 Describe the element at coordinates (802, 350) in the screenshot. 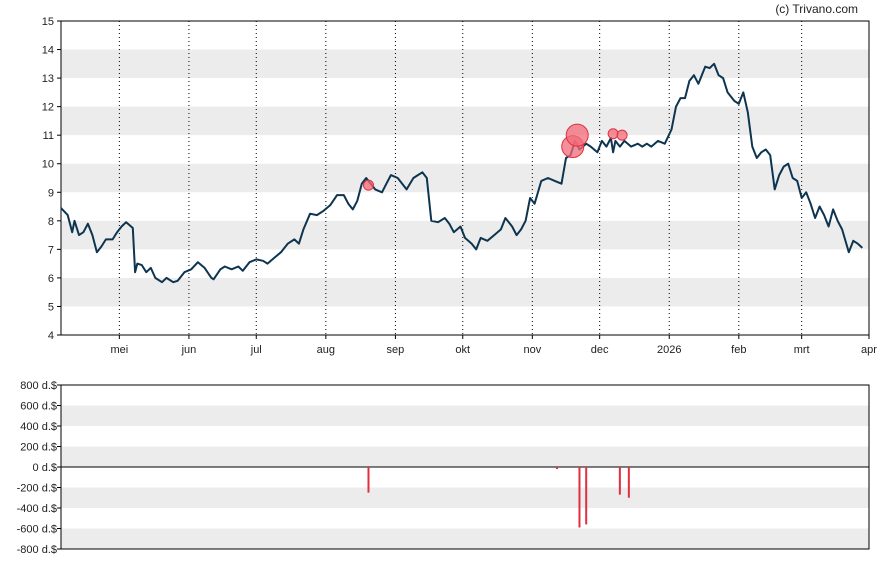

I see `x-tick-label: mrt` at that location.